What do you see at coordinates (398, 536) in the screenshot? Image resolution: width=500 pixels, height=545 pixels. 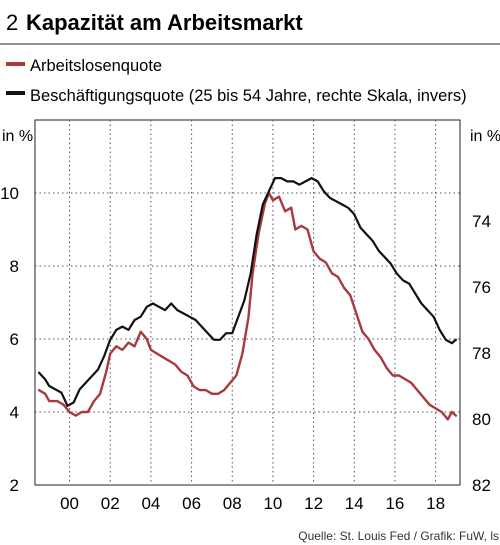 I see `source-note: Quelle: St. Louis Fed / Grafik: FuW, ls` at bounding box center [398, 536].